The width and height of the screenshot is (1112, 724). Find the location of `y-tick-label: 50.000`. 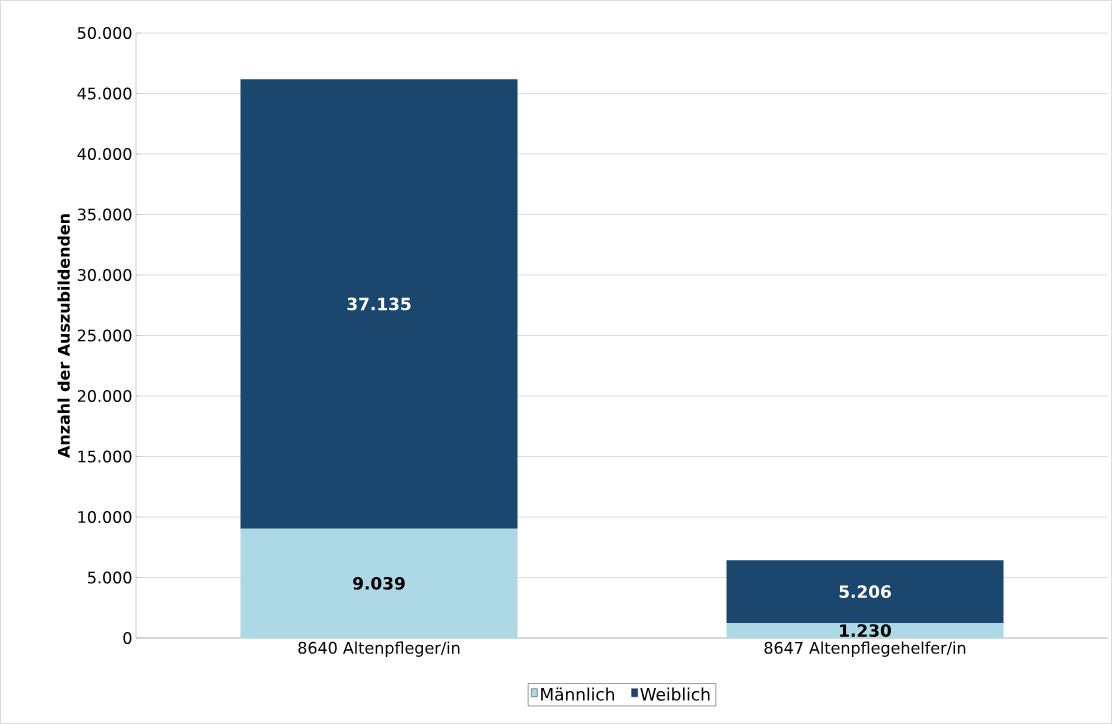

y-tick-label: 50.000 is located at coordinates (104, 33).